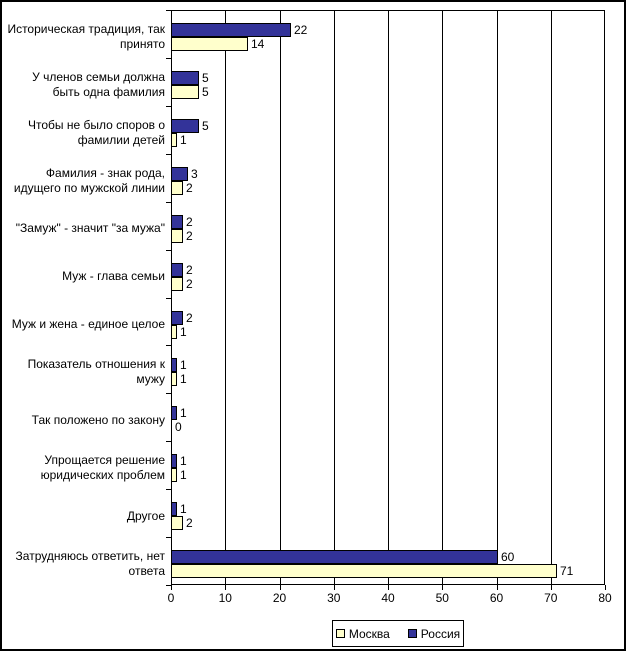 The width and height of the screenshot is (626, 651). What do you see at coordinates (508, 557) in the screenshot?
I see `bar-value-label: 60` at bounding box center [508, 557].